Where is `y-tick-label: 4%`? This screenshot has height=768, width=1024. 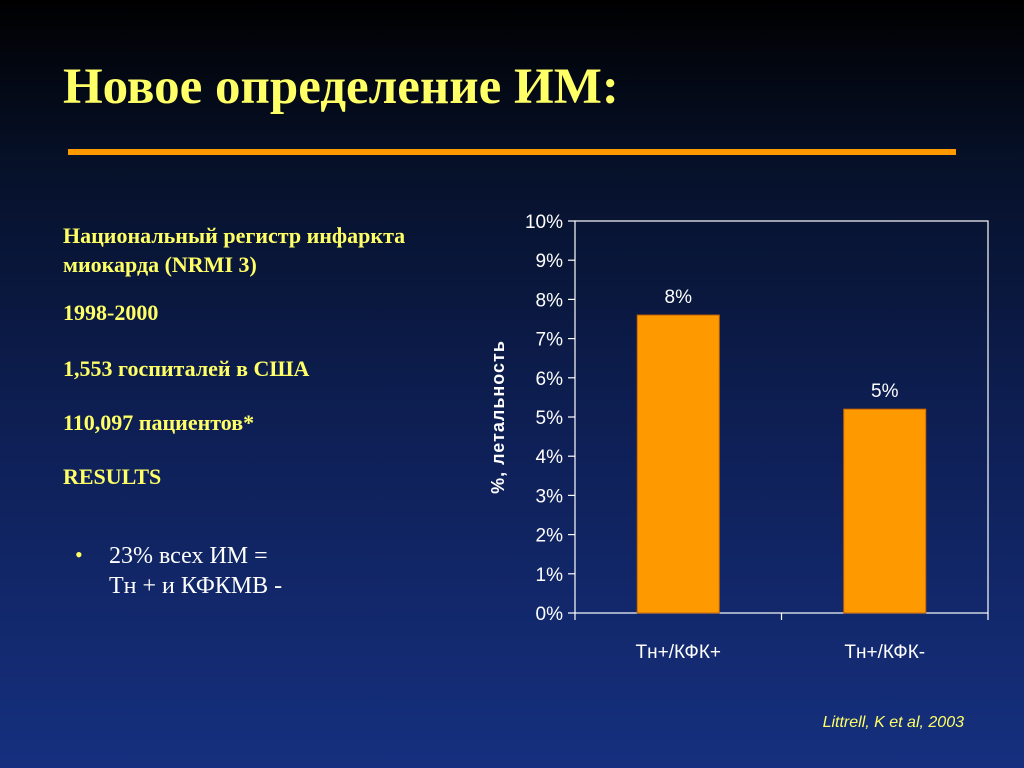 y-tick-label: 4% is located at coordinates (550, 457).